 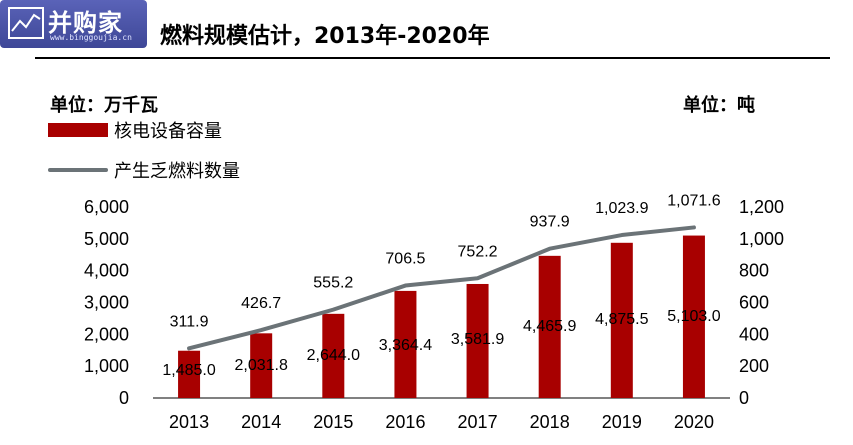 I want to click on line-data-label: 311.9, so click(x=189, y=321).